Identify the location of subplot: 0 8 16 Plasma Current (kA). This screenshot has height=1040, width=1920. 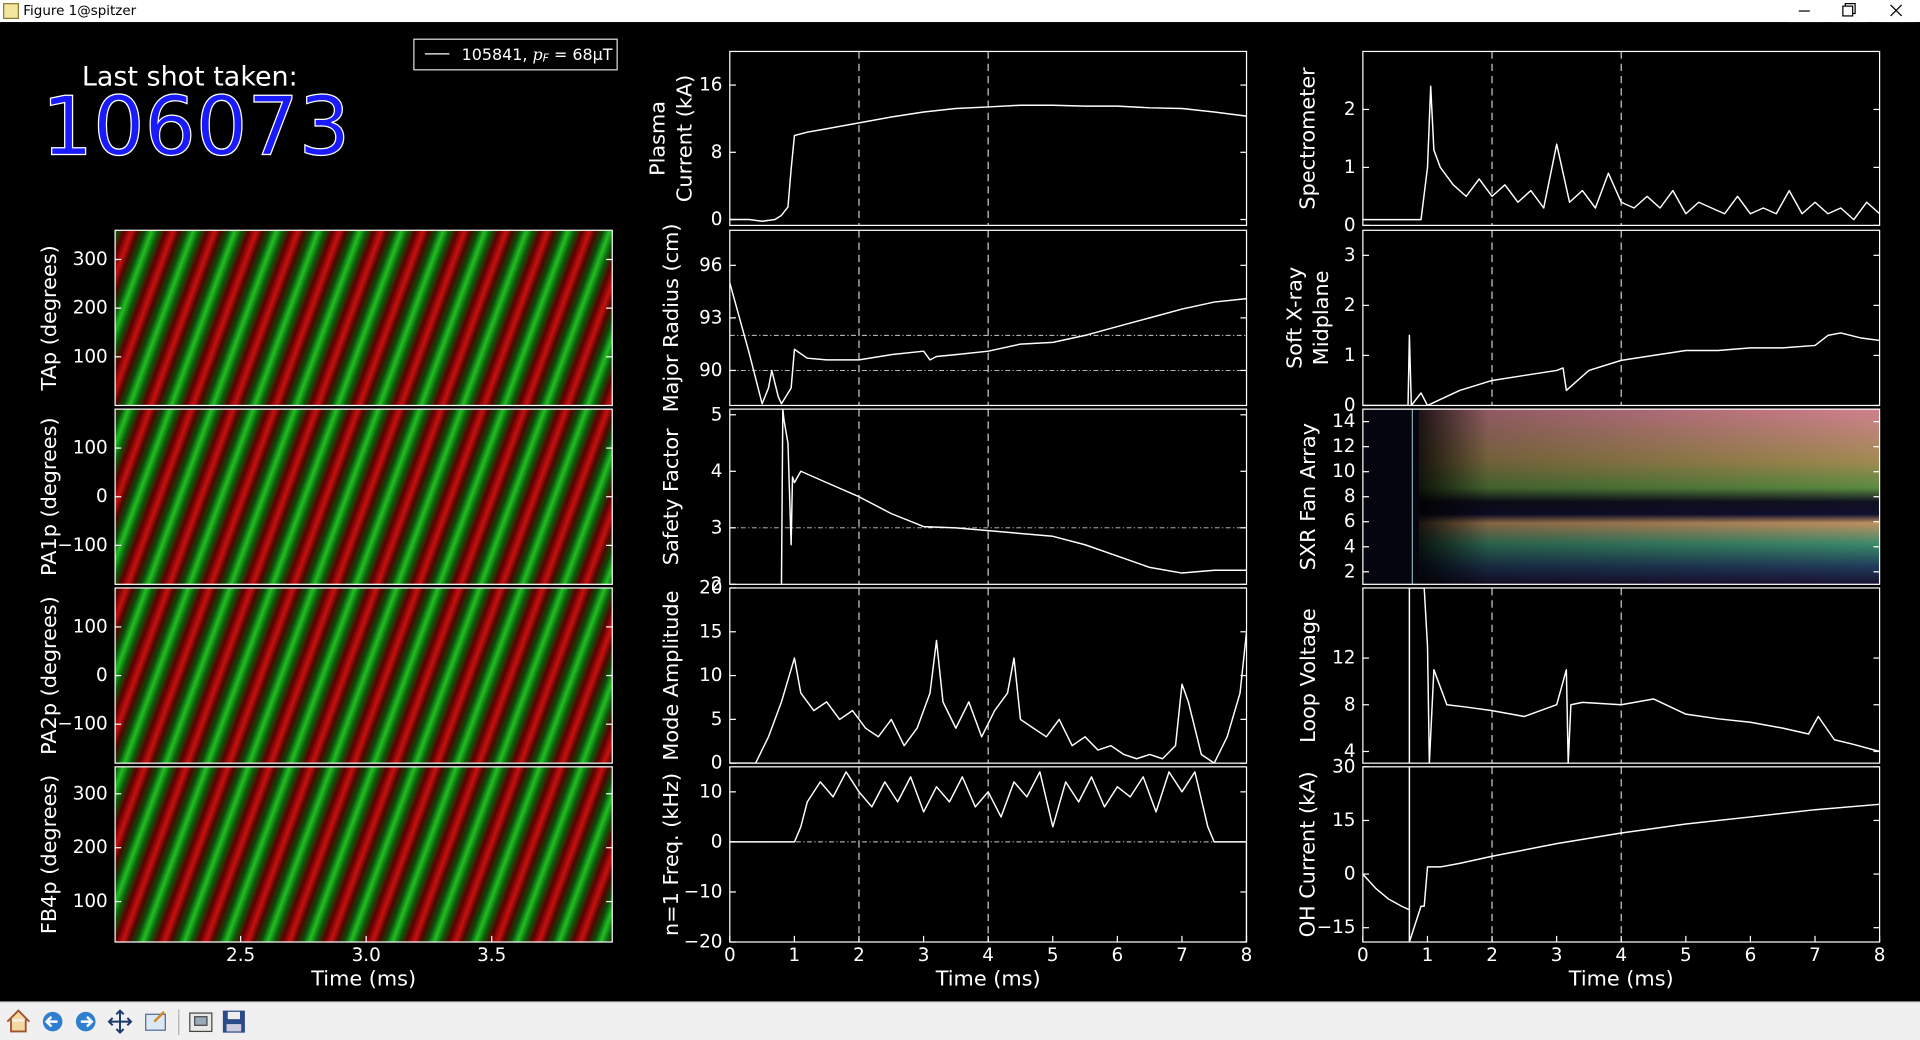
(947, 140).